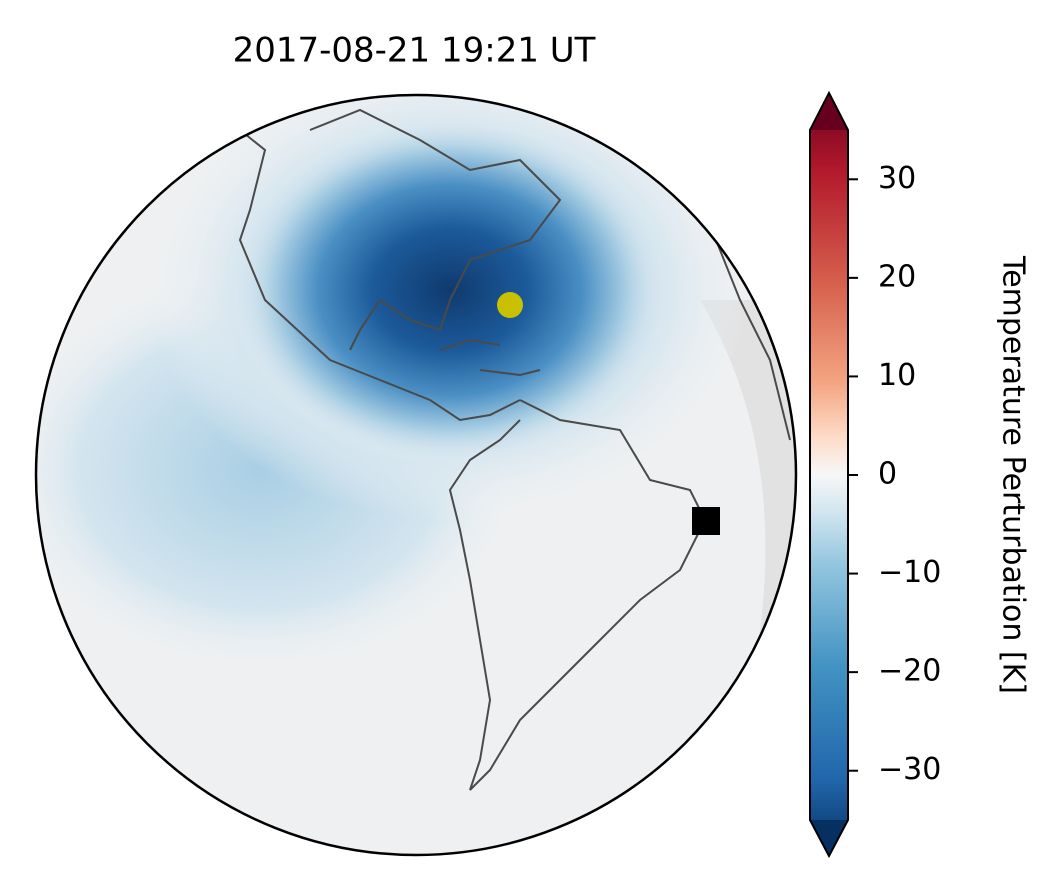  What do you see at coordinates (909, 671) in the screenshot?
I see `colorbar-tick-label: −20` at bounding box center [909, 671].